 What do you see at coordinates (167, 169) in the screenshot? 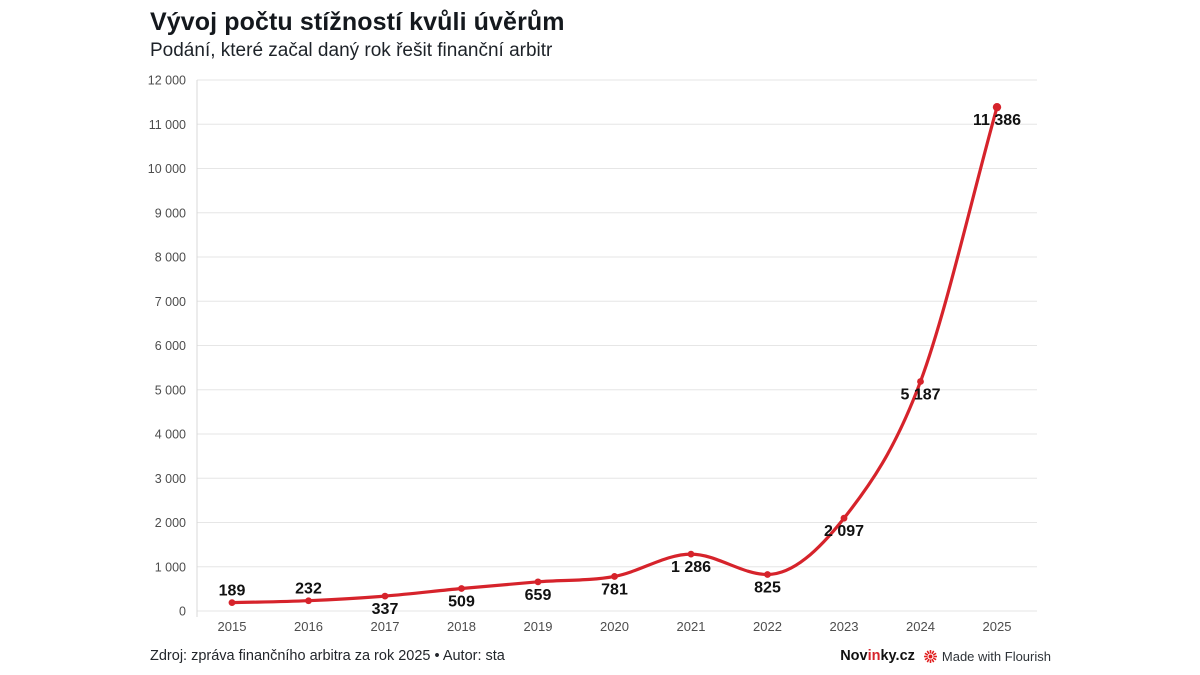
I see `y-axis-tick-label: 10 000` at bounding box center [167, 169].